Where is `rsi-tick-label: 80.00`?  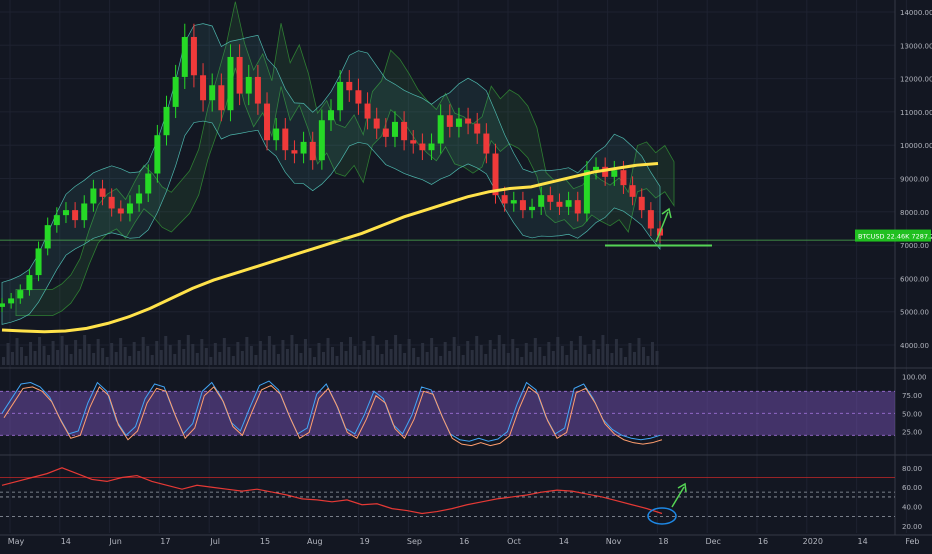
rsi-tick-label: 80.00 is located at coordinates (912, 469).